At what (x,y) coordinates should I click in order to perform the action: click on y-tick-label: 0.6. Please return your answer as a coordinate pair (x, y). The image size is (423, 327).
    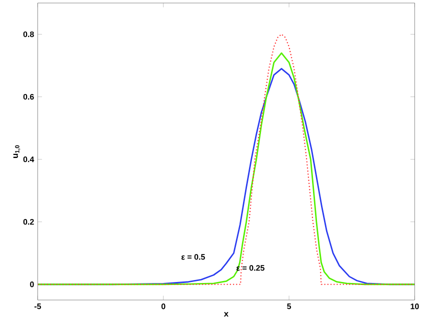
    Looking at the image, I should click on (28, 97).